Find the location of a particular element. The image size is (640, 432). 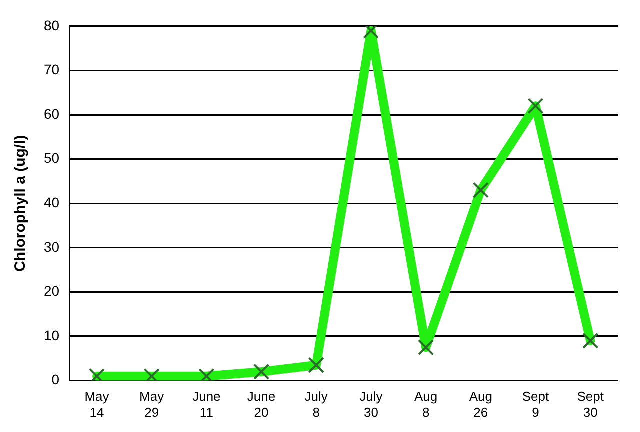

x-tick-label: June 11 is located at coordinates (206, 404).